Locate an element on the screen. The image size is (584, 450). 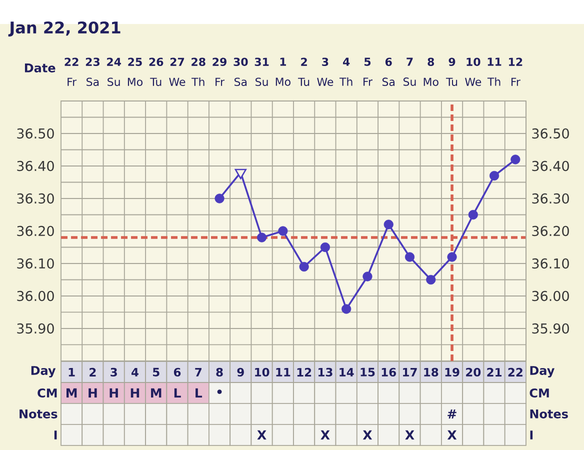
x2-tick-label: 23 Sa is located at coordinates (93, 72).